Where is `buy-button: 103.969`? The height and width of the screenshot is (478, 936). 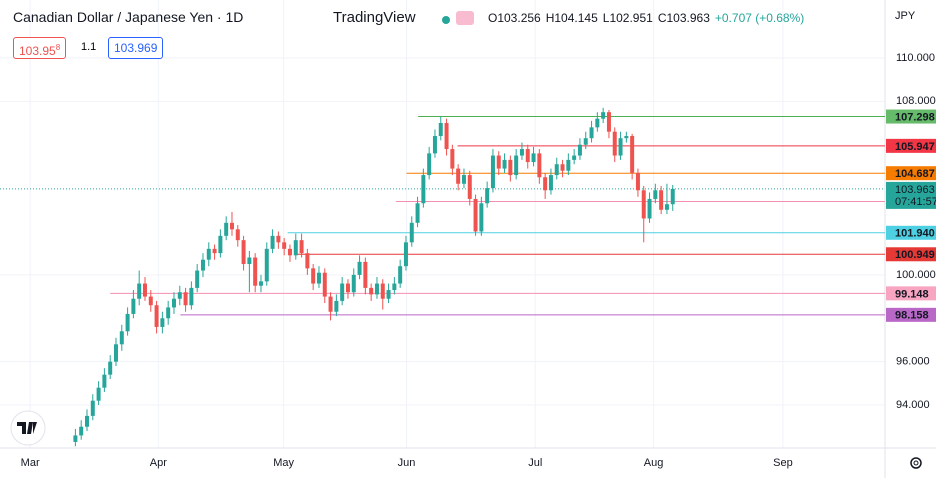 buy-button: 103.969 is located at coordinates (136, 48).